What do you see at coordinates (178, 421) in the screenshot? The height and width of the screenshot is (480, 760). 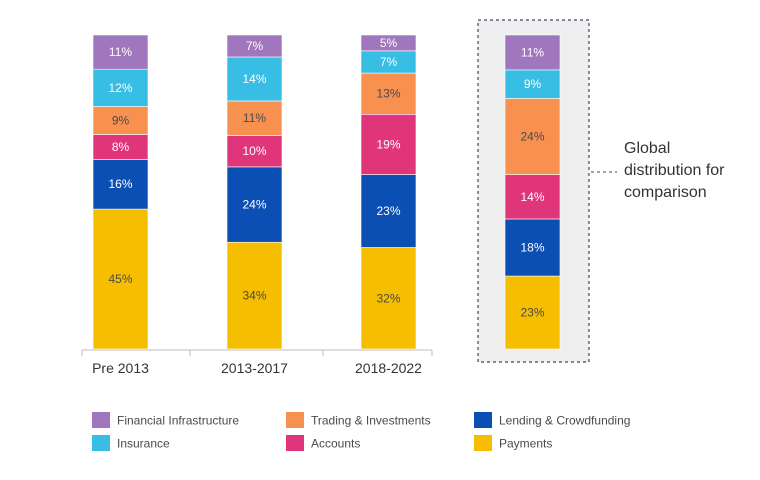 I see `legend-label: Financial Infrastructure` at bounding box center [178, 421].